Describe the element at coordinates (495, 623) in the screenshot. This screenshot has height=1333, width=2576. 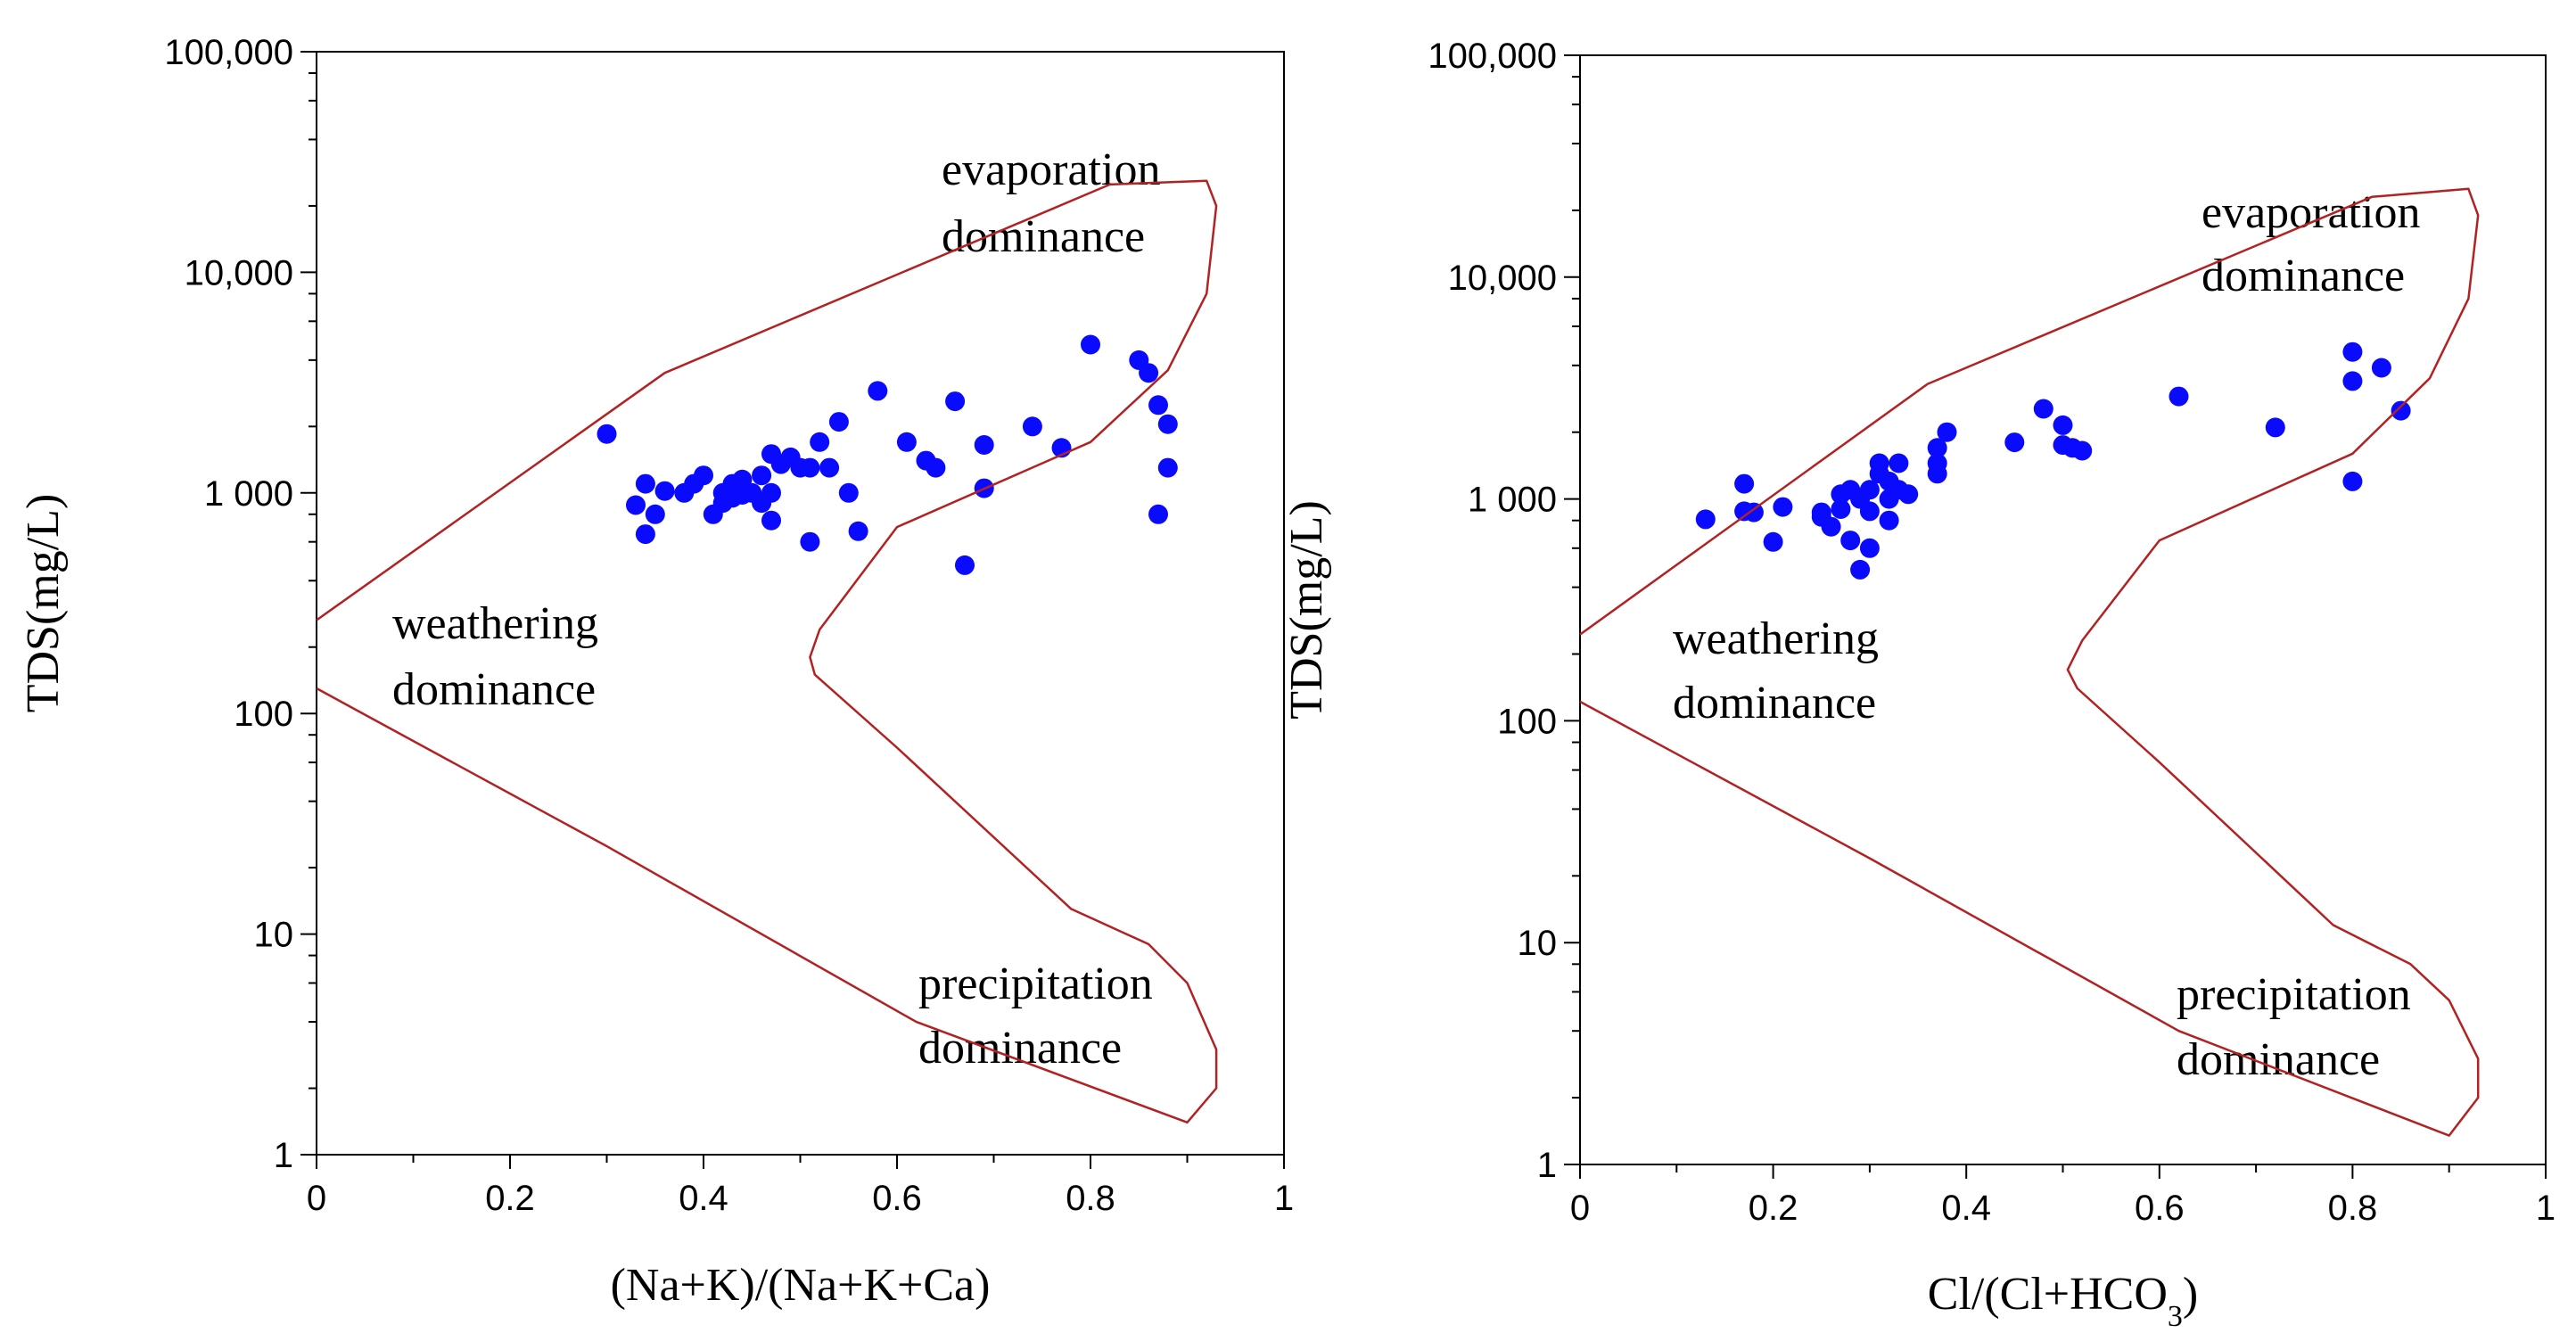
I see `weathering-label-line1: weathering` at that location.